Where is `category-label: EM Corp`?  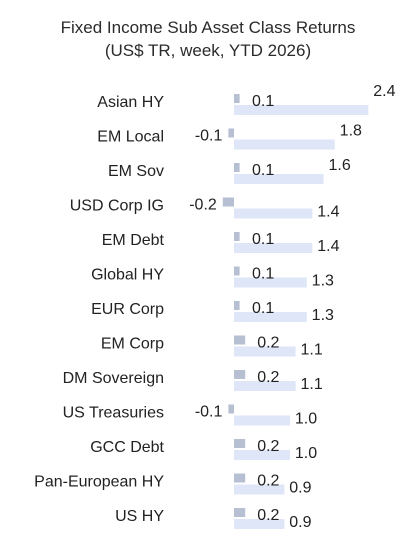 category-label: EM Corp is located at coordinates (132, 344).